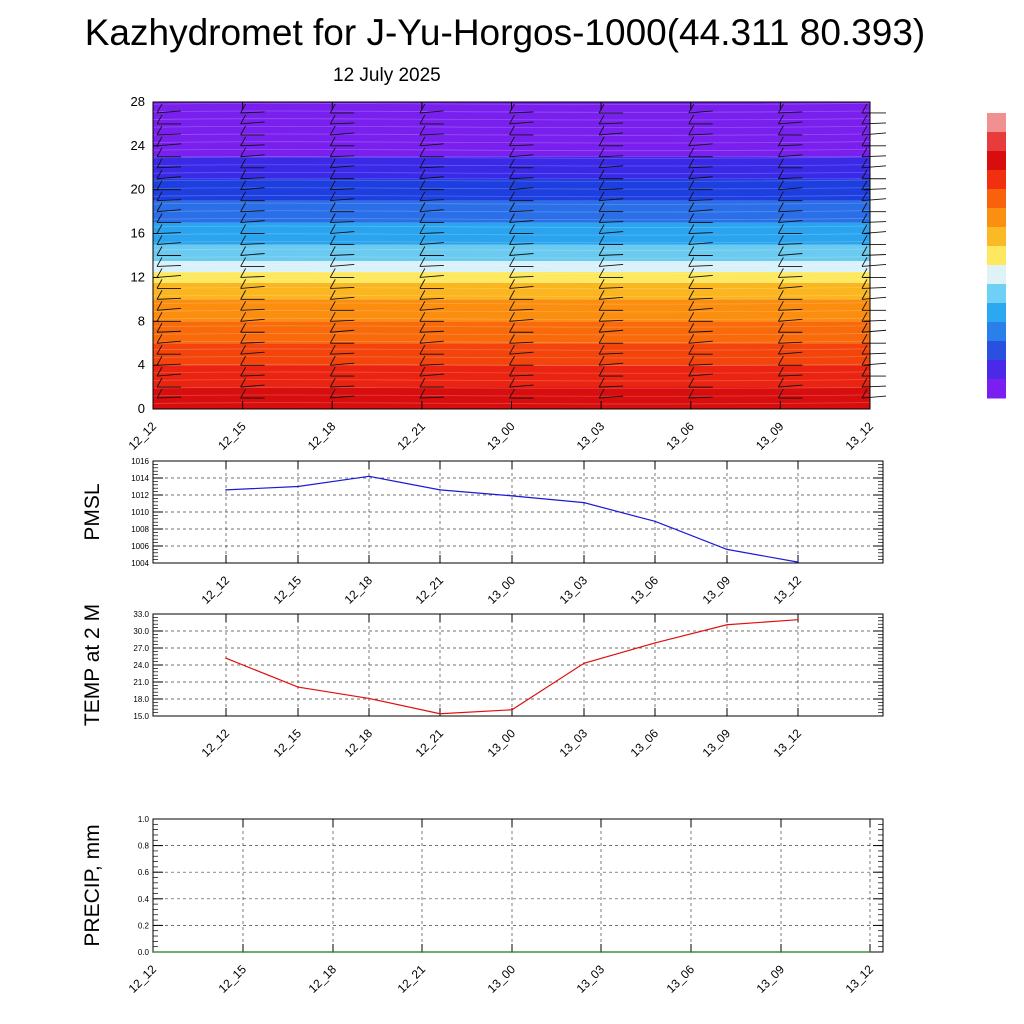  Describe the element at coordinates (144, 952) in the screenshot. I see `y-tick-label: 0.0` at that location.